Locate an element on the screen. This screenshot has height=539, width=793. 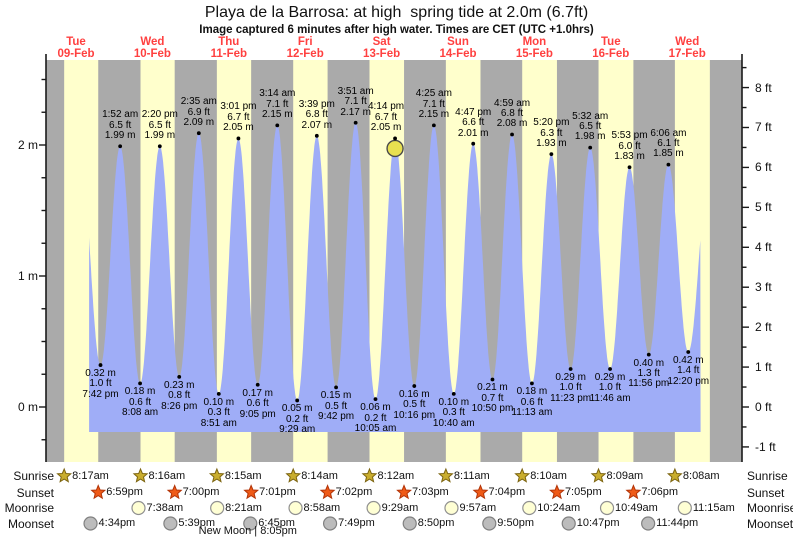
low-tide-label-line1: 0.05 m is located at coordinates (297, 409).